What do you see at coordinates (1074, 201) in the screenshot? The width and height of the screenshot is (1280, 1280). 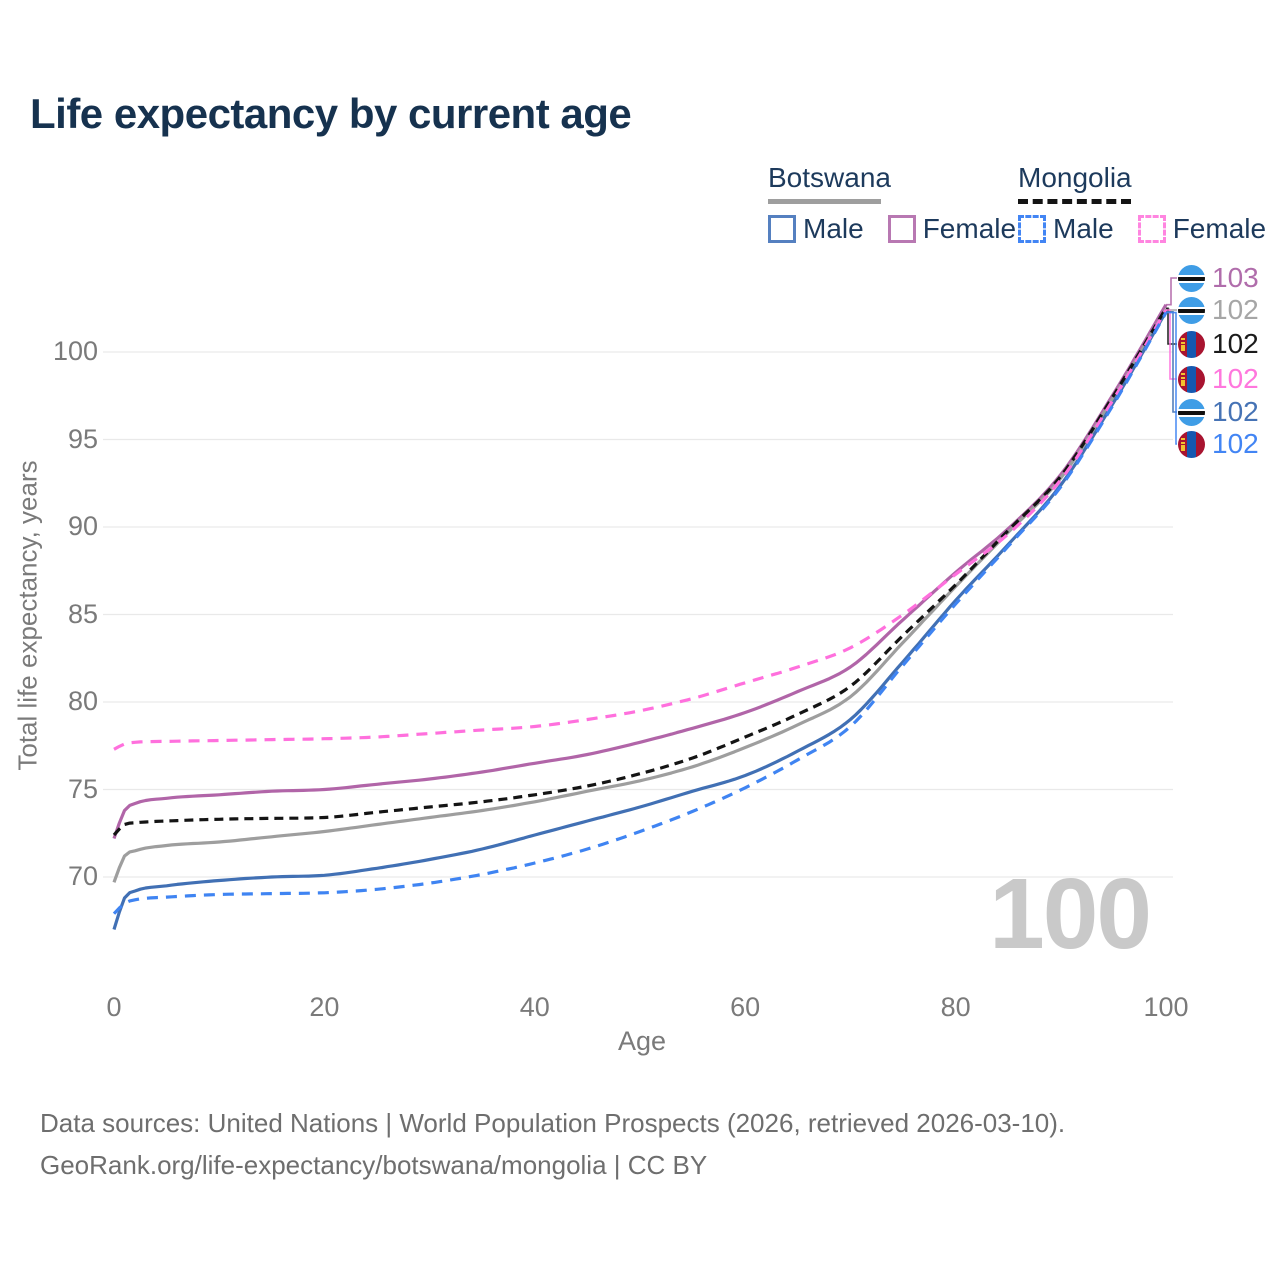 I see `legend-underline-dashed` at bounding box center [1074, 201].